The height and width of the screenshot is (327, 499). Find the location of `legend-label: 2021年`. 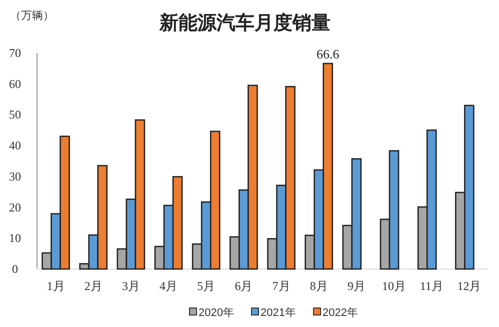

legend-label: 2021年 is located at coordinates (278, 313).